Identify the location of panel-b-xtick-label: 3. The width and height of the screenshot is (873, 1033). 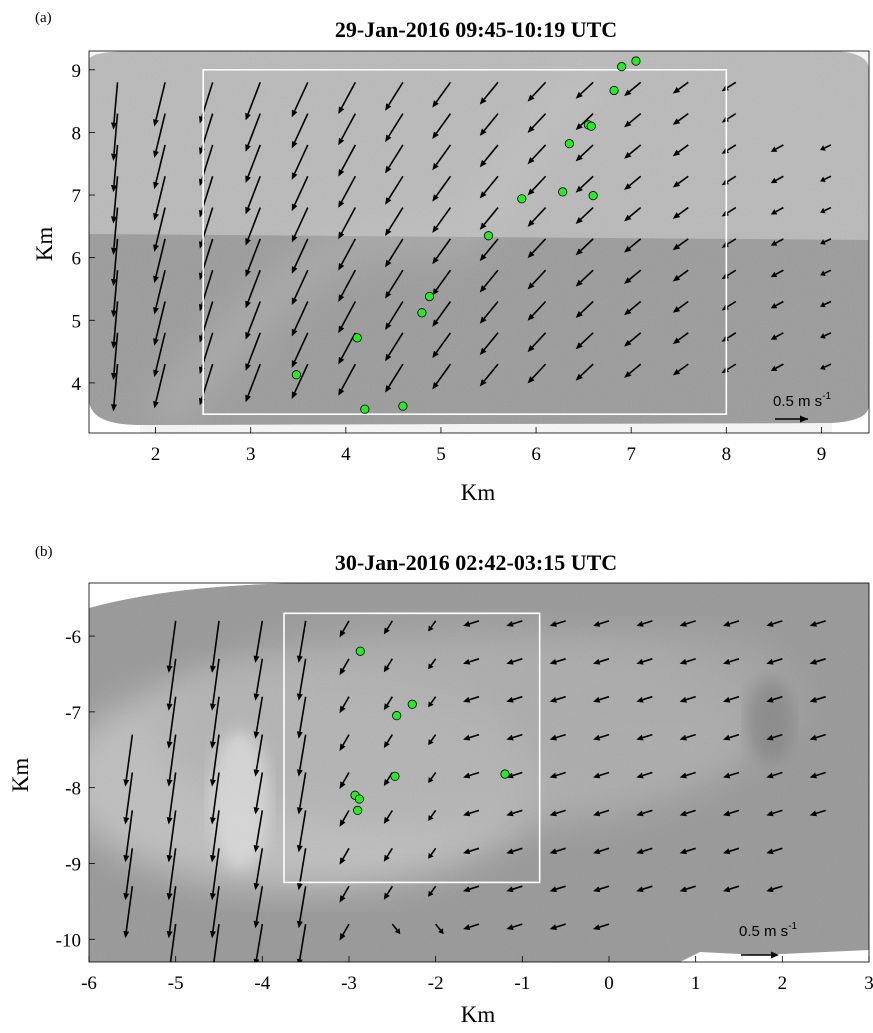
(868, 983).